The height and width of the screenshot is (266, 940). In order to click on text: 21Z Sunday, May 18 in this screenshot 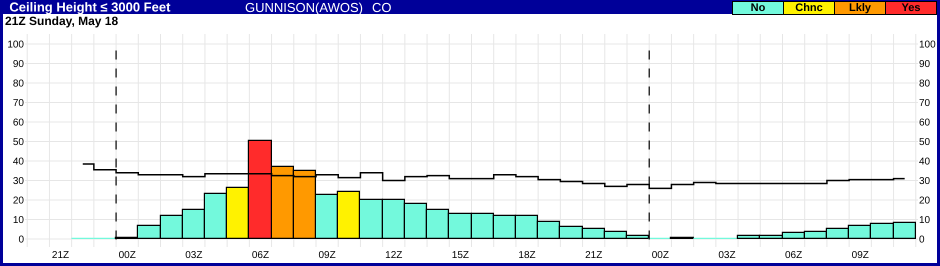, I will do `click(61, 21)`.